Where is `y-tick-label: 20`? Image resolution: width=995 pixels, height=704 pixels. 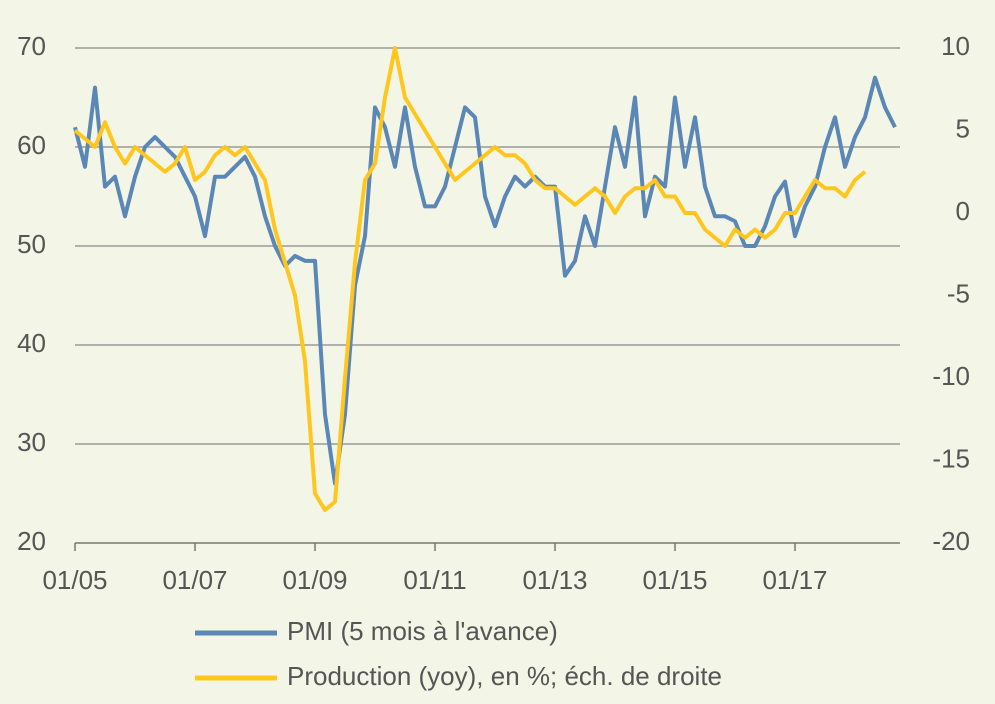
y-tick-label: 20 is located at coordinates (31, 541).